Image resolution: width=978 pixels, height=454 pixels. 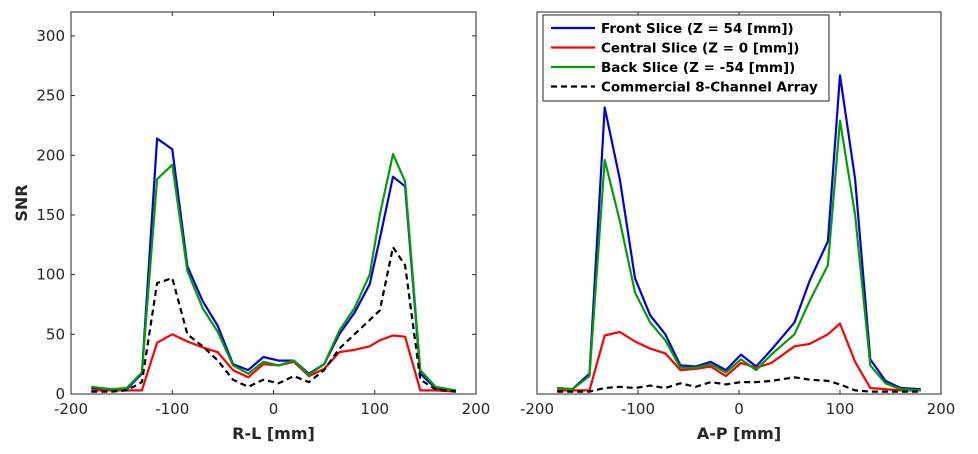 What do you see at coordinates (55, 334) in the screenshot?
I see `y-tick-label: 50` at bounding box center [55, 334].